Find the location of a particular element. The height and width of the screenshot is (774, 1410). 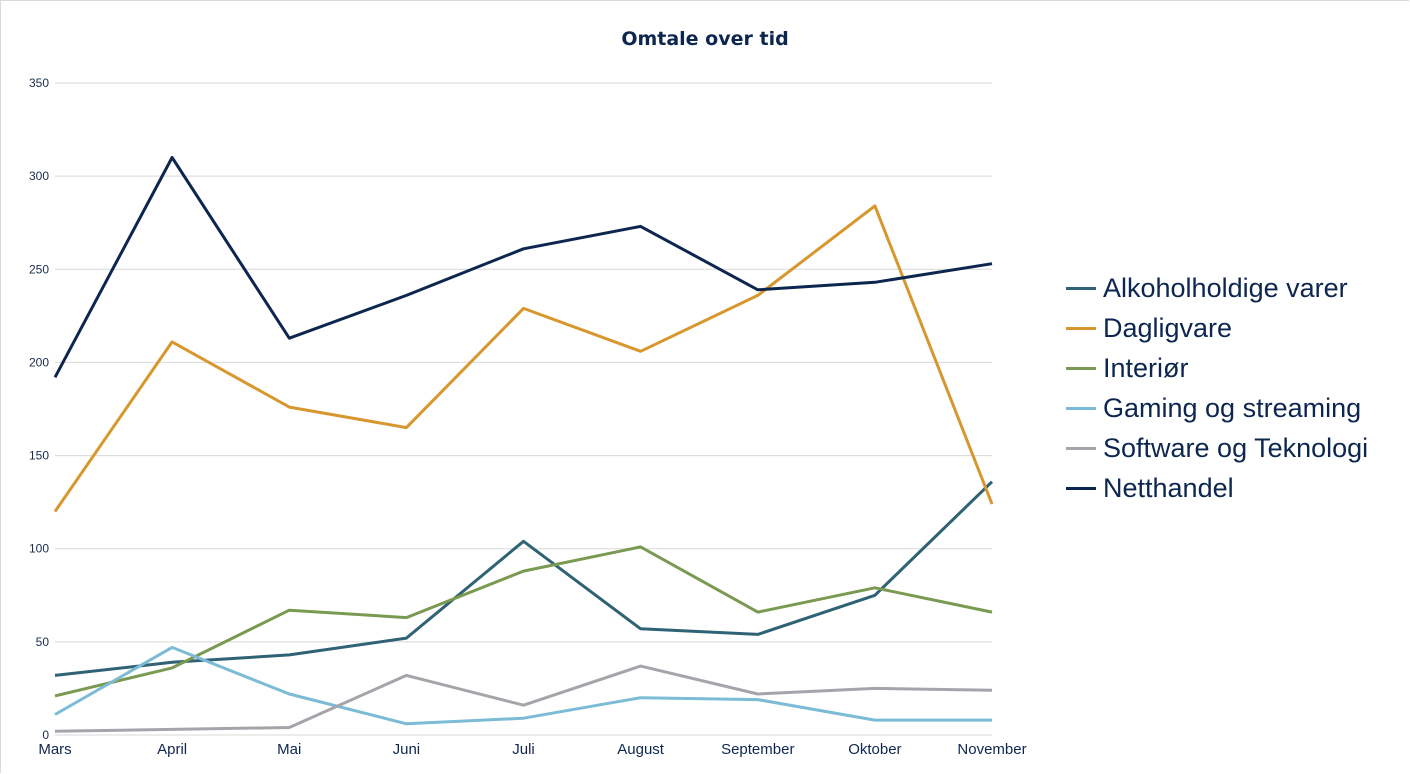

legend-label: Alkoholholdige varer is located at coordinates (1225, 287).